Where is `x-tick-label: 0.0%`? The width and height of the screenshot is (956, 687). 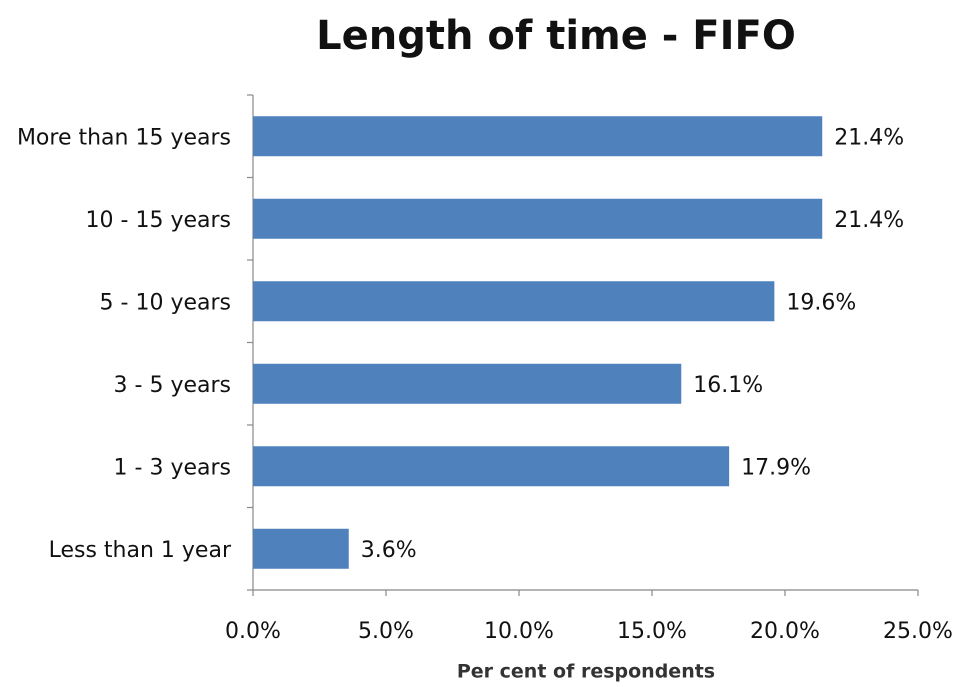
x-tick-label: 0.0% is located at coordinates (253, 631).